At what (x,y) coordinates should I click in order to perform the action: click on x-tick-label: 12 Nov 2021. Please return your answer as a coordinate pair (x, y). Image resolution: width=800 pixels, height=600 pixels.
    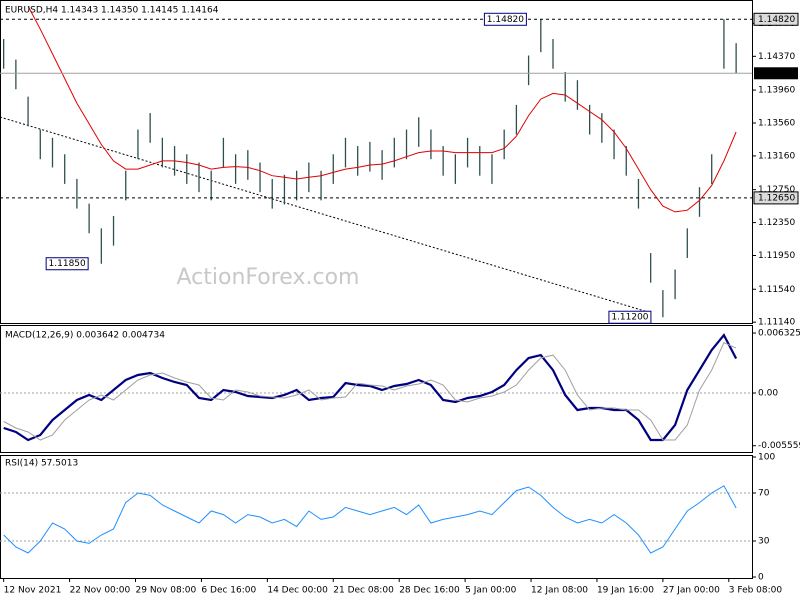
    Looking at the image, I should click on (33, 591).